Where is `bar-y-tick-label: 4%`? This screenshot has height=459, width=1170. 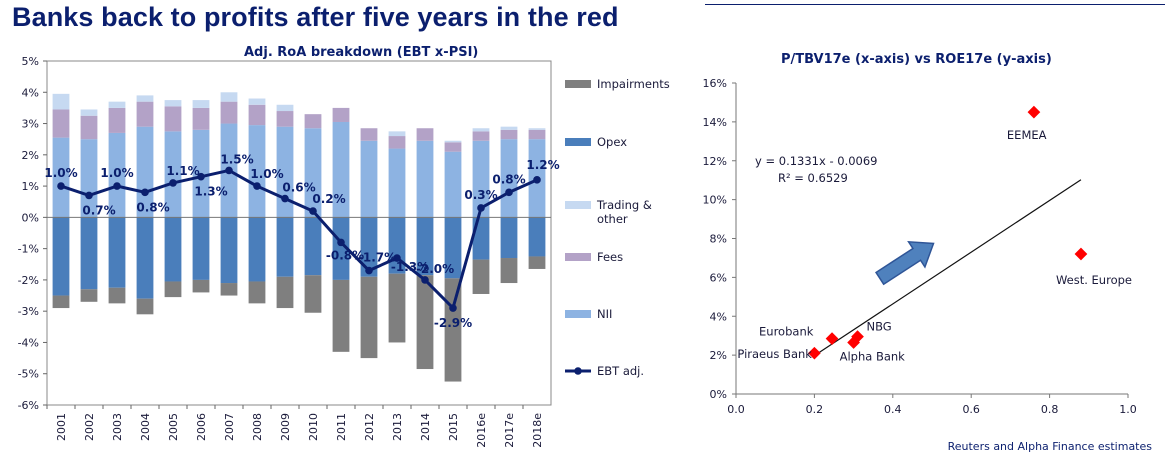 bar-y-tick-label: 4% is located at coordinates (30, 92).